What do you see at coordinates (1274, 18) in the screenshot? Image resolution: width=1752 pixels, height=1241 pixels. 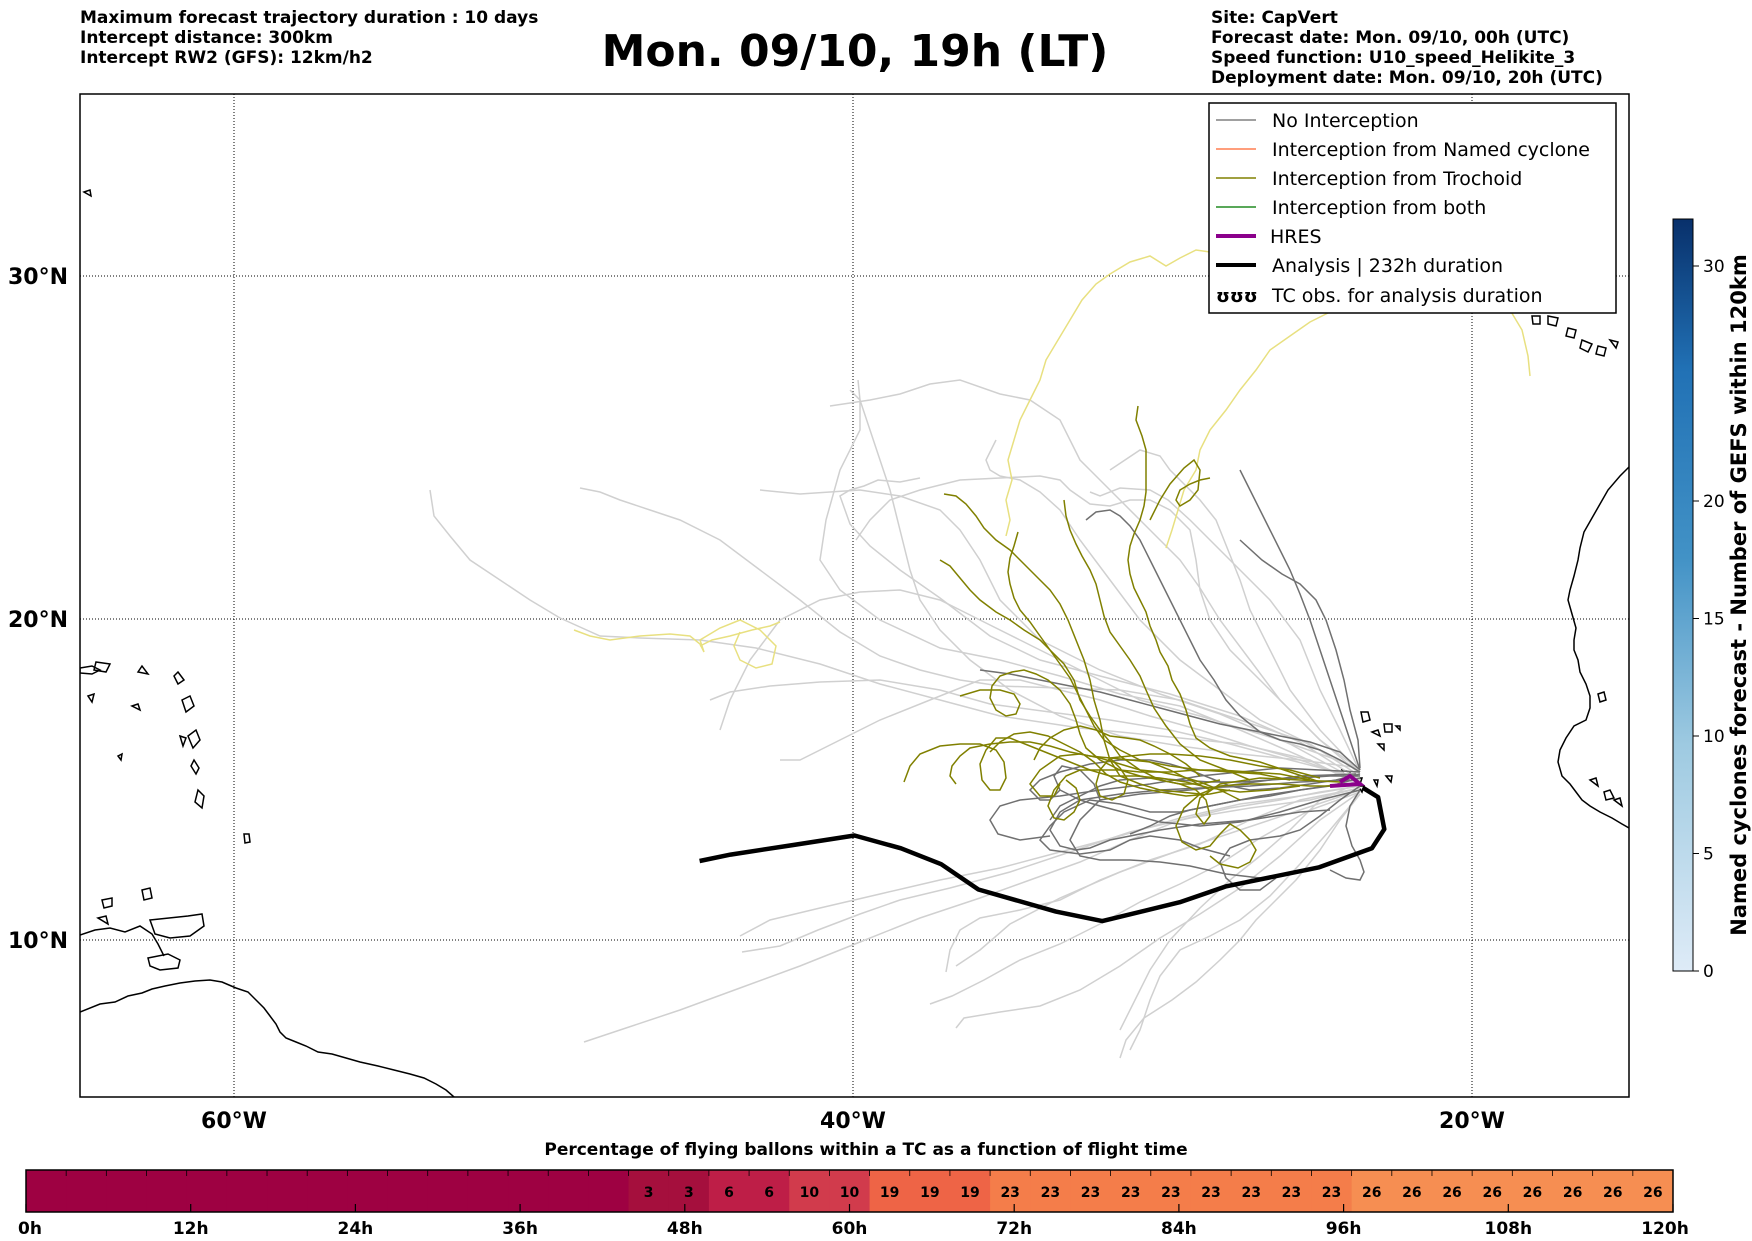 I see `site-text: Site: CapVert` at bounding box center [1274, 18].